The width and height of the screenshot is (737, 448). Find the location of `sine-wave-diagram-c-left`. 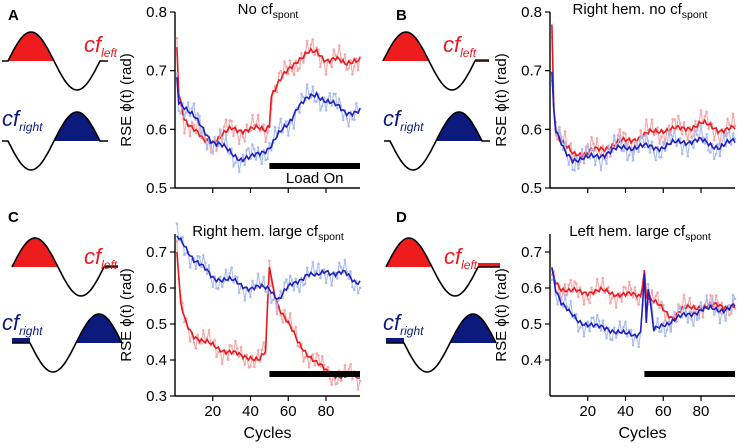

sine-wave-diagram-c-left is located at coordinates (64, 267).